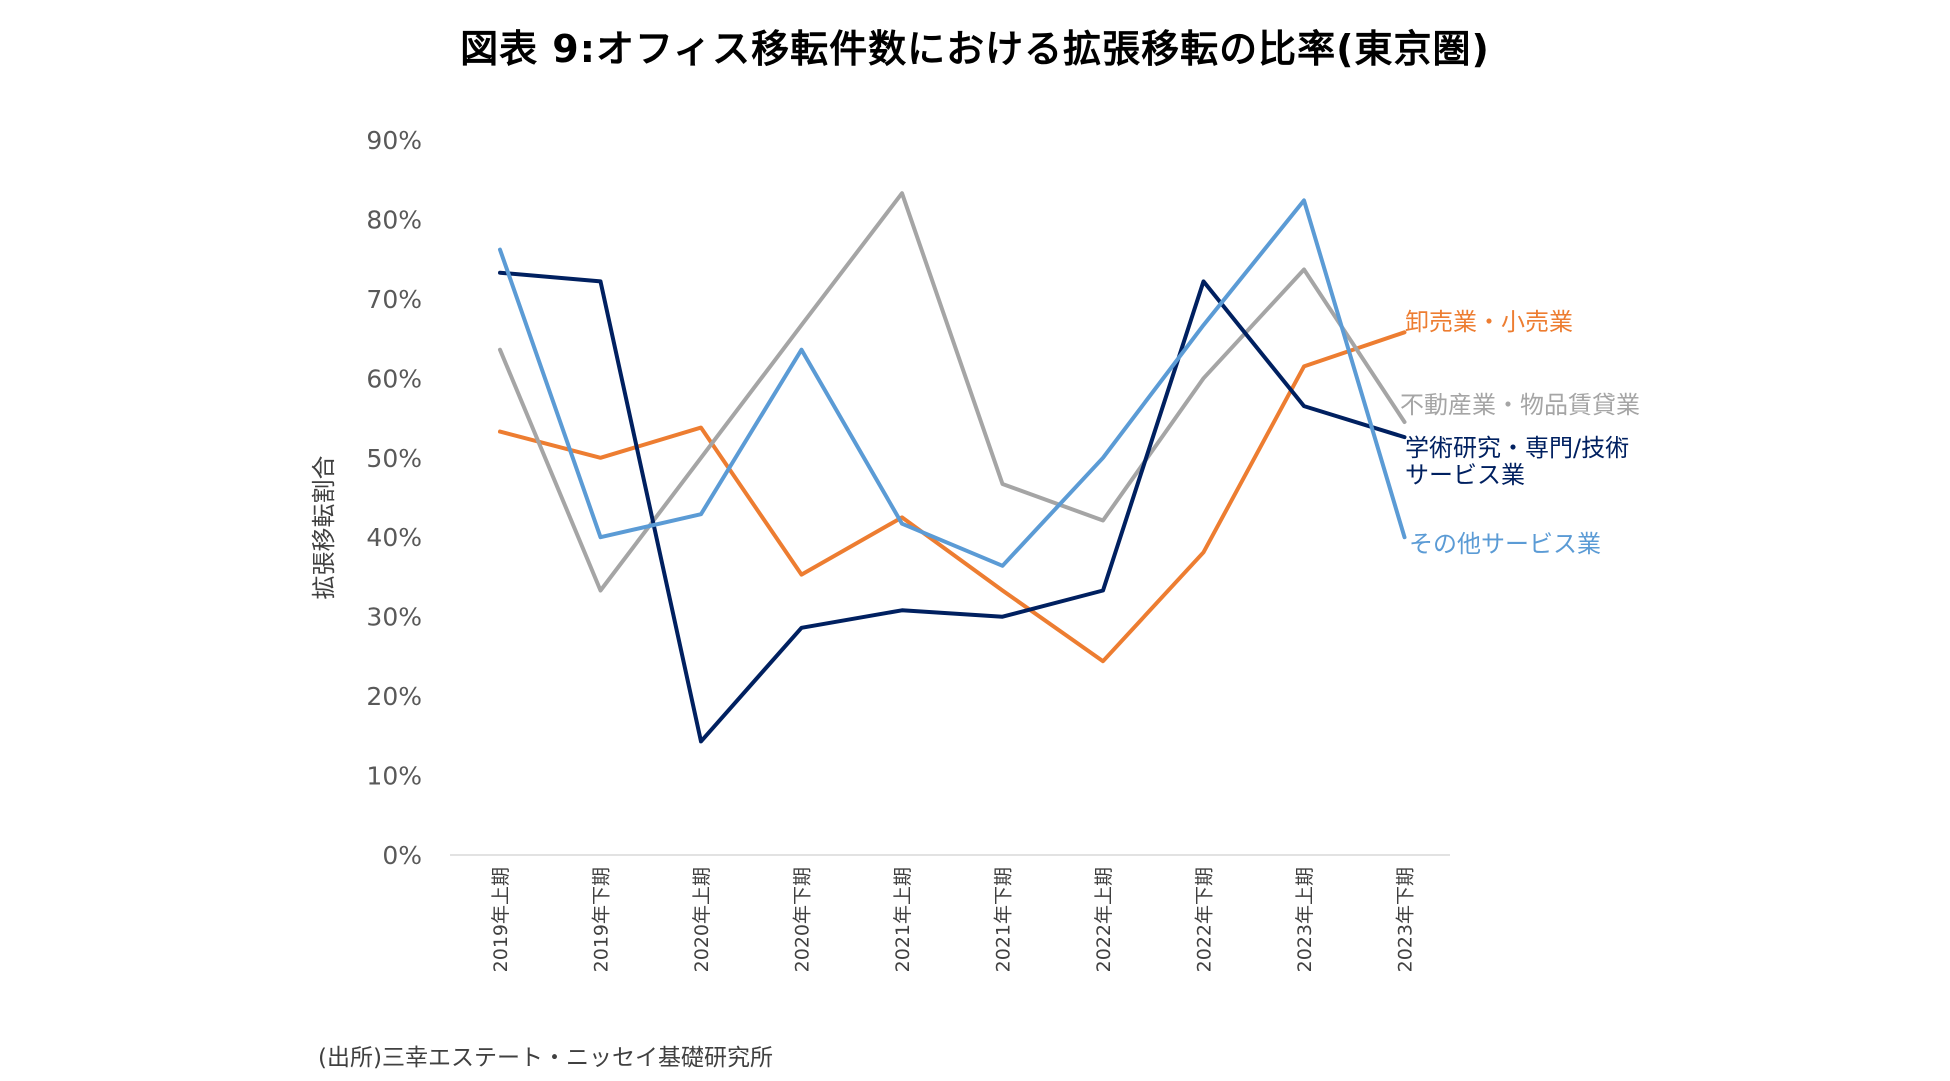 The height and width of the screenshot is (1081, 1950). What do you see at coordinates (1520, 405) in the screenshot?
I see `series-label: 不動産業・物品賃貸業` at bounding box center [1520, 405].